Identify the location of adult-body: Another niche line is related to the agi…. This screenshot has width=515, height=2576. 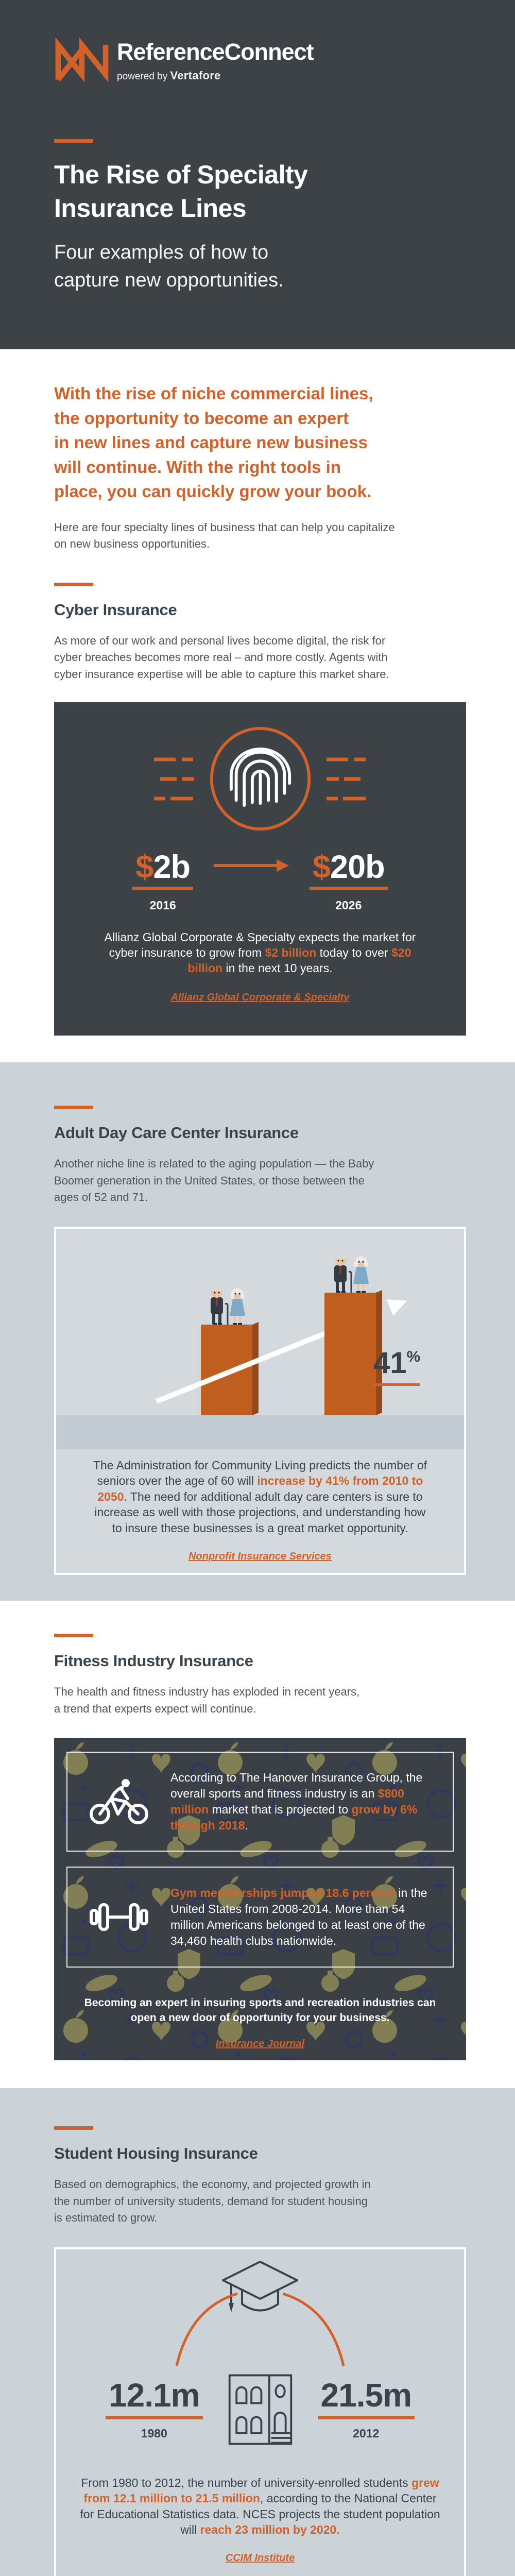
(214, 1180).